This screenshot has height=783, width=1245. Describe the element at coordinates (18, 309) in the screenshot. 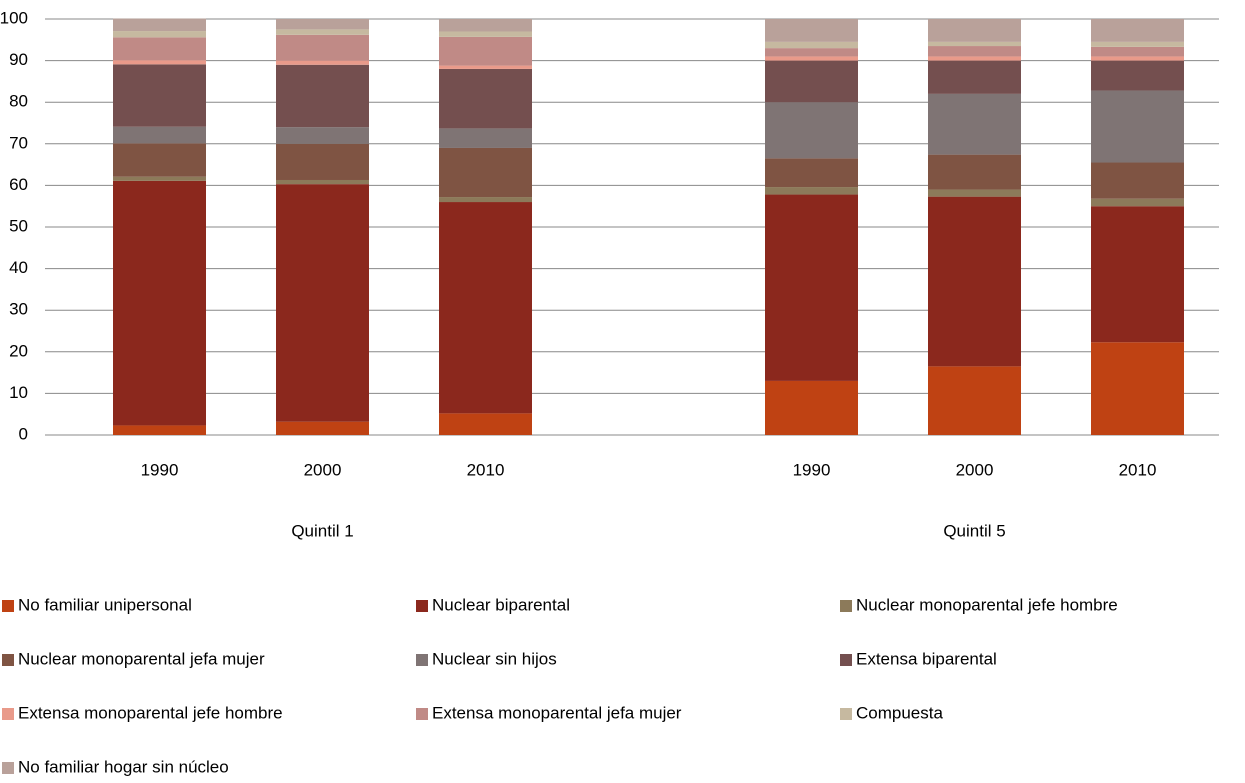

I see `y-tick-label: 30` at that location.